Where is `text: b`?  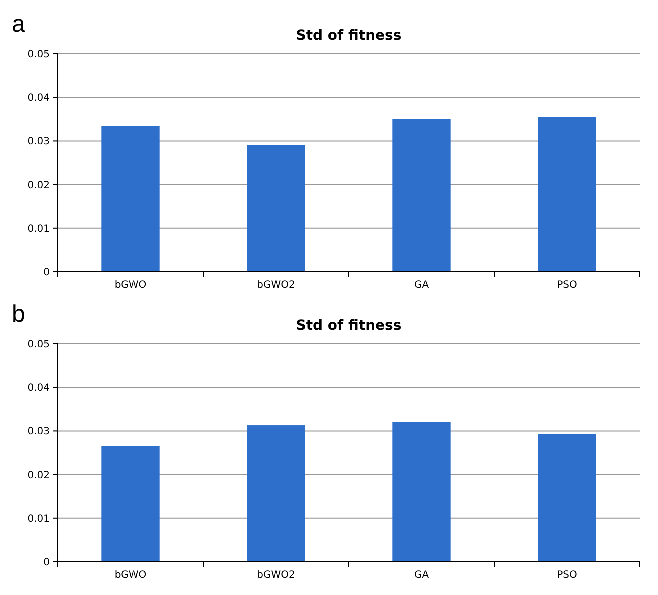 text: b is located at coordinates (19, 314).